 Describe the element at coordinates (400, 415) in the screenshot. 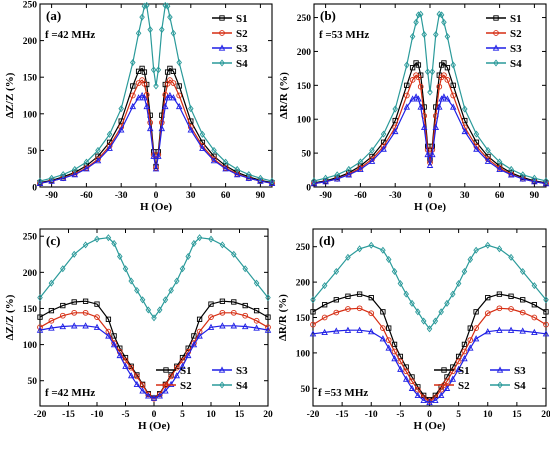

I see `x-tick-label: -5` at that location.